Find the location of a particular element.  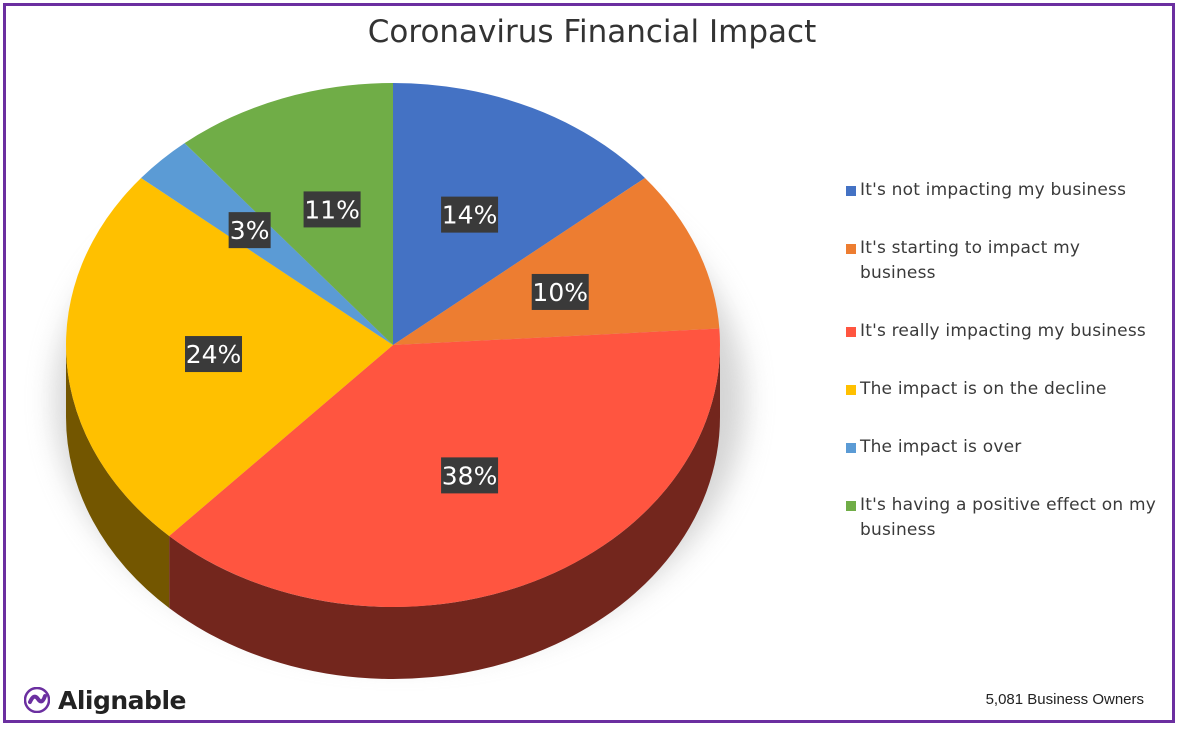

svg-text: 24% is located at coordinates (214, 354).